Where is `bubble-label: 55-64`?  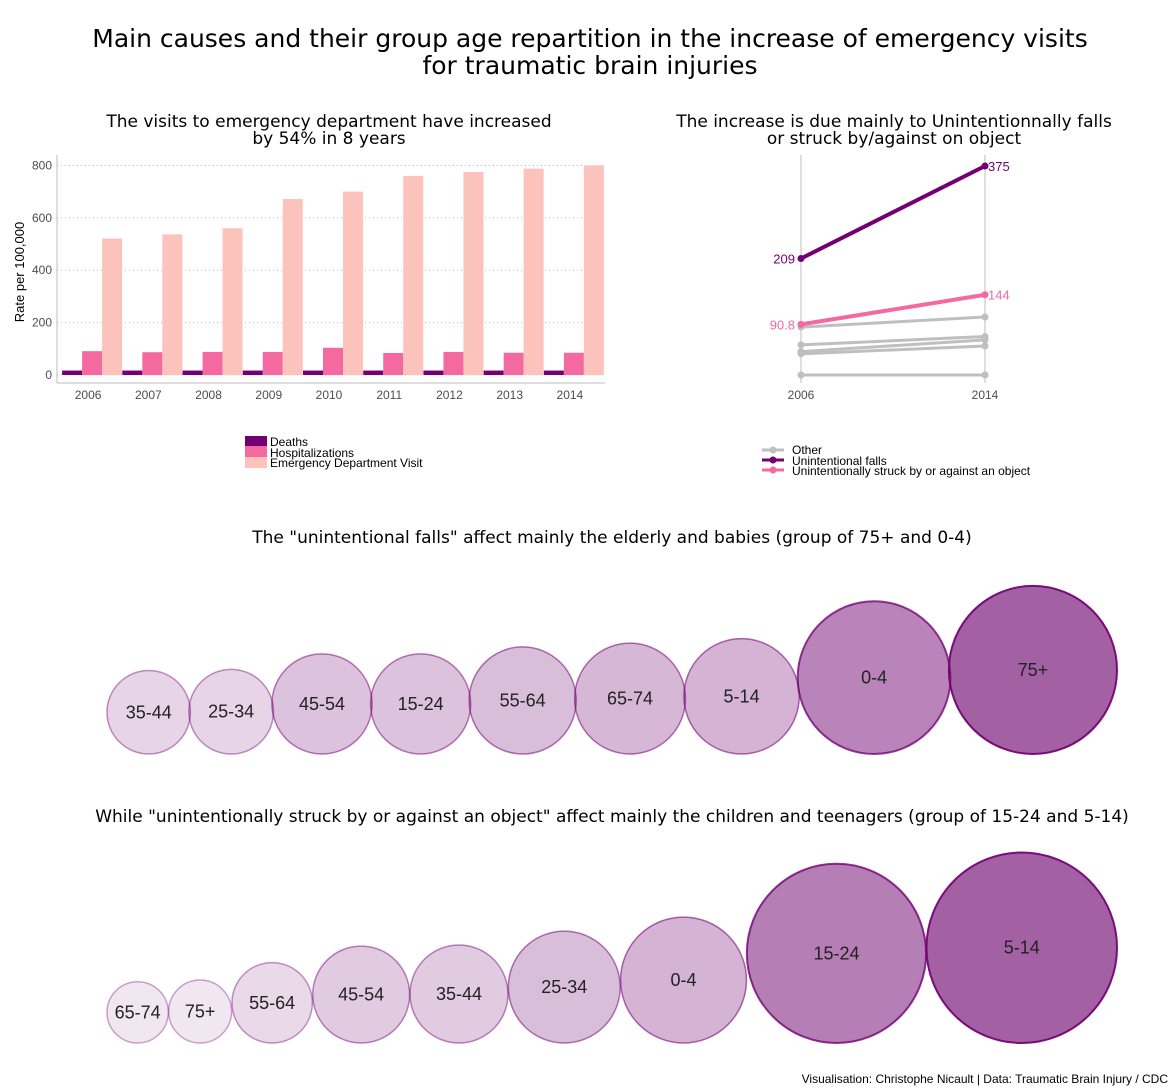 bubble-label: 55-64 is located at coordinates (523, 700).